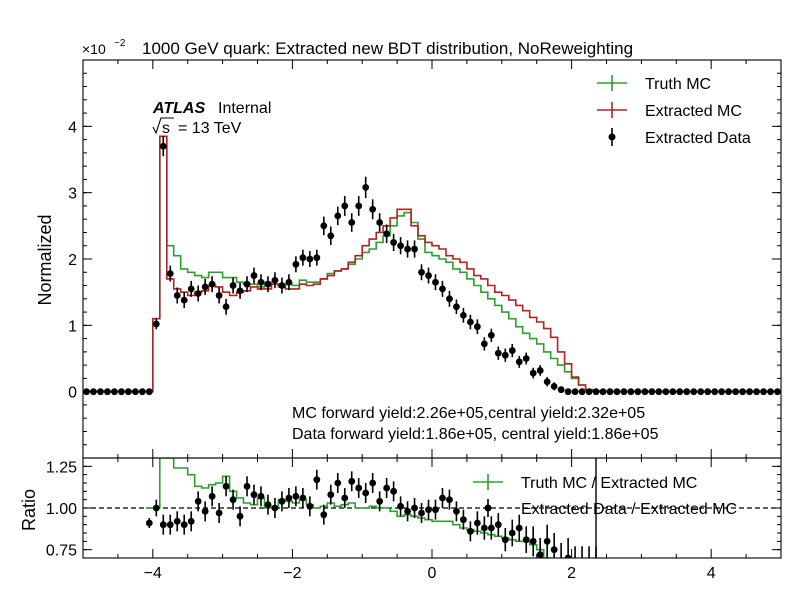  What do you see at coordinates (29, 510) in the screenshot?
I see `ratio-y-axis-label: Ratio` at bounding box center [29, 510].